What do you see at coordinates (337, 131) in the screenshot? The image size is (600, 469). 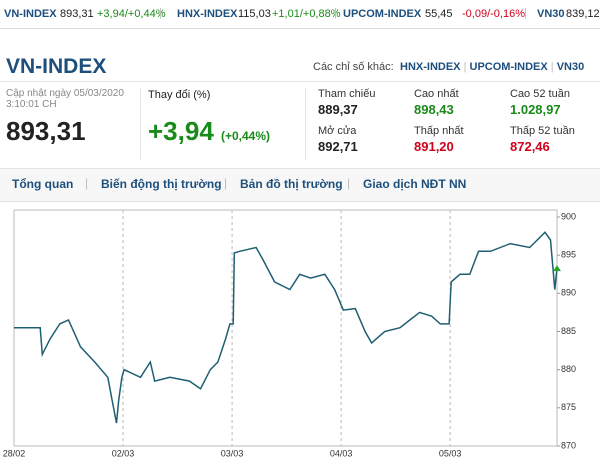 I see `stat-label: Mở cửa` at bounding box center [337, 131].